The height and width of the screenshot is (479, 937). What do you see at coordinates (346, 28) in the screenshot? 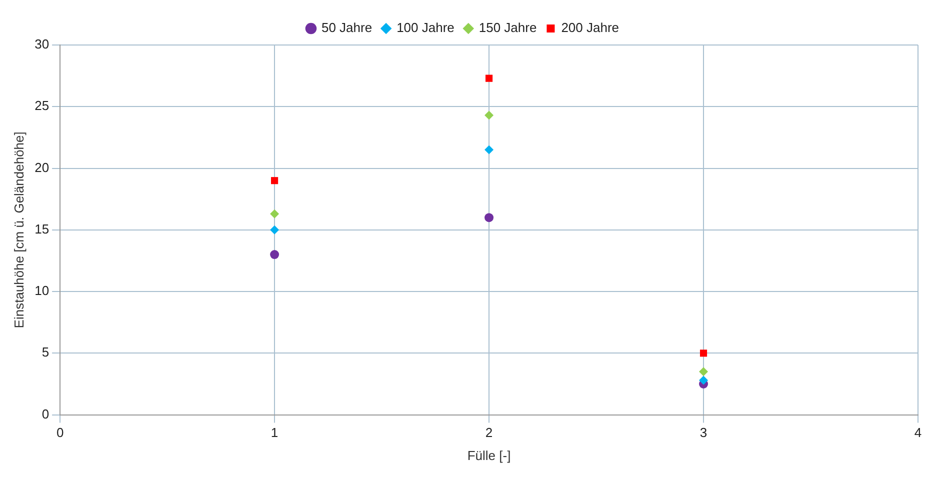
I see `legend-label: 50 Jahre` at bounding box center [346, 28].